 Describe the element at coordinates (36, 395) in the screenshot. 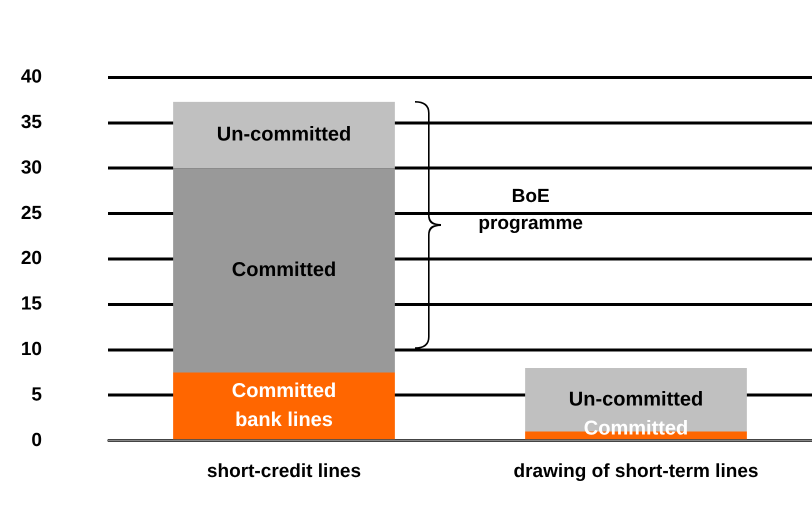

I see `y-tick-label: 5` at that location.